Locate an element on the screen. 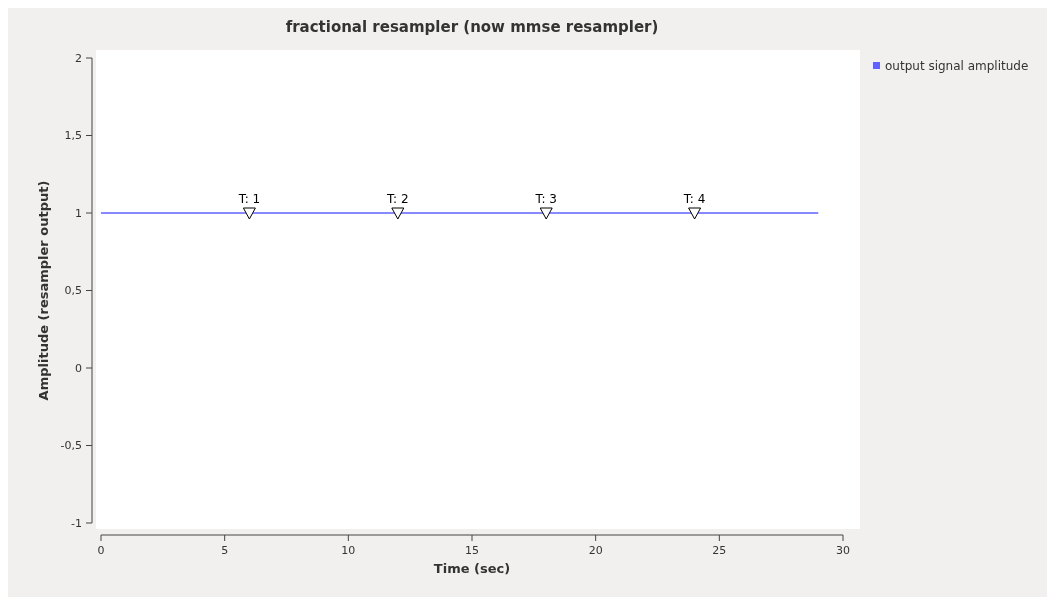  annotation: T: 2 is located at coordinates (397, 199).